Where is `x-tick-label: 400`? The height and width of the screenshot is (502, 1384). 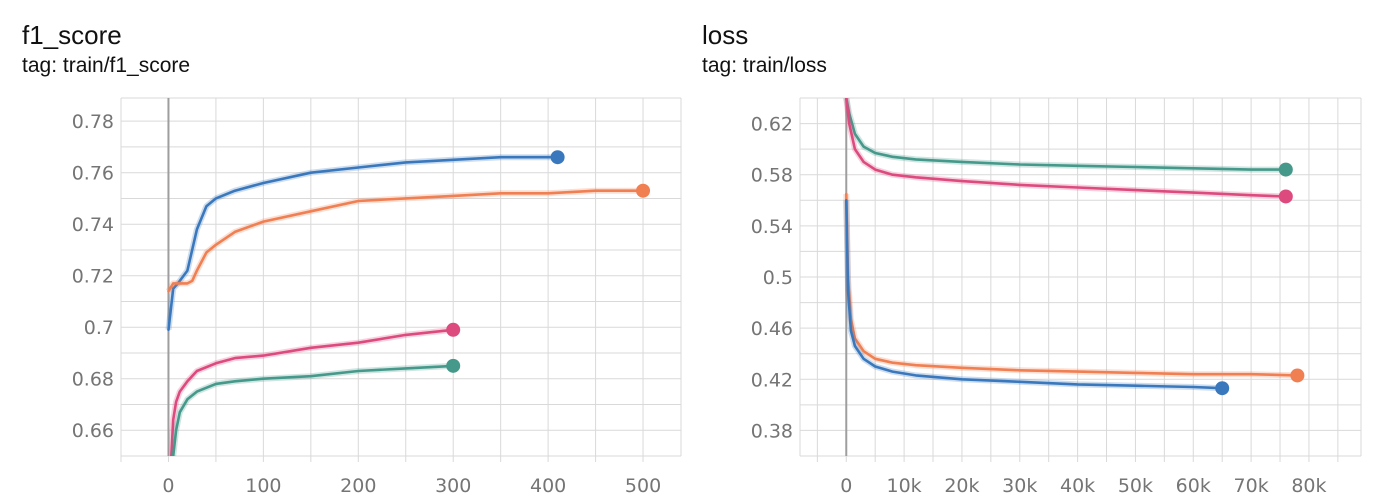
x-tick-label: 400 is located at coordinates (548, 486).